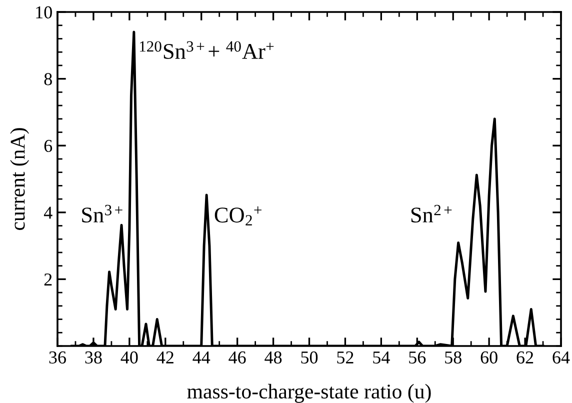 The image size is (572, 403). What do you see at coordinates (48, 280) in the screenshot?
I see `y-tick-label: 2` at bounding box center [48, 280].